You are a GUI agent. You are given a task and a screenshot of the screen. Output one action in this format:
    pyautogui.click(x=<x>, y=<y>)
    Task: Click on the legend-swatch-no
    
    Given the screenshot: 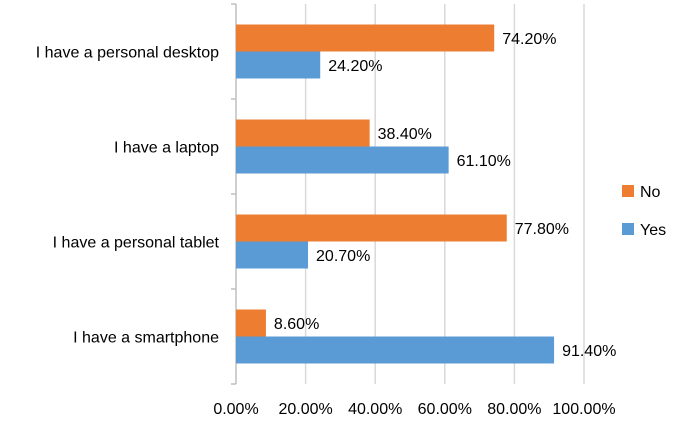 What is the action you would take?
    pyautogui.click(x=628, y=191)
    